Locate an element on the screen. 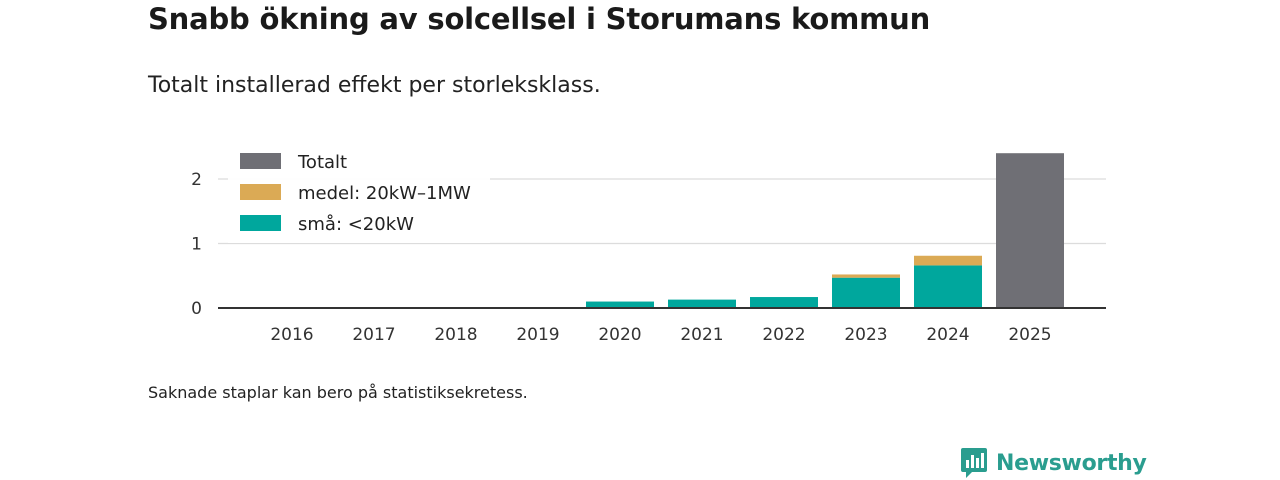  legend-label: Totalt is located at coordinates (322, 162).